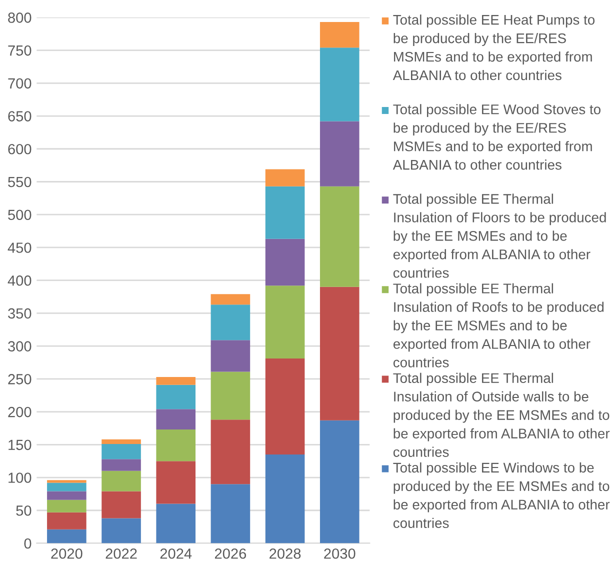  I want to click on y-tick-label: 100, so click(20, 477).